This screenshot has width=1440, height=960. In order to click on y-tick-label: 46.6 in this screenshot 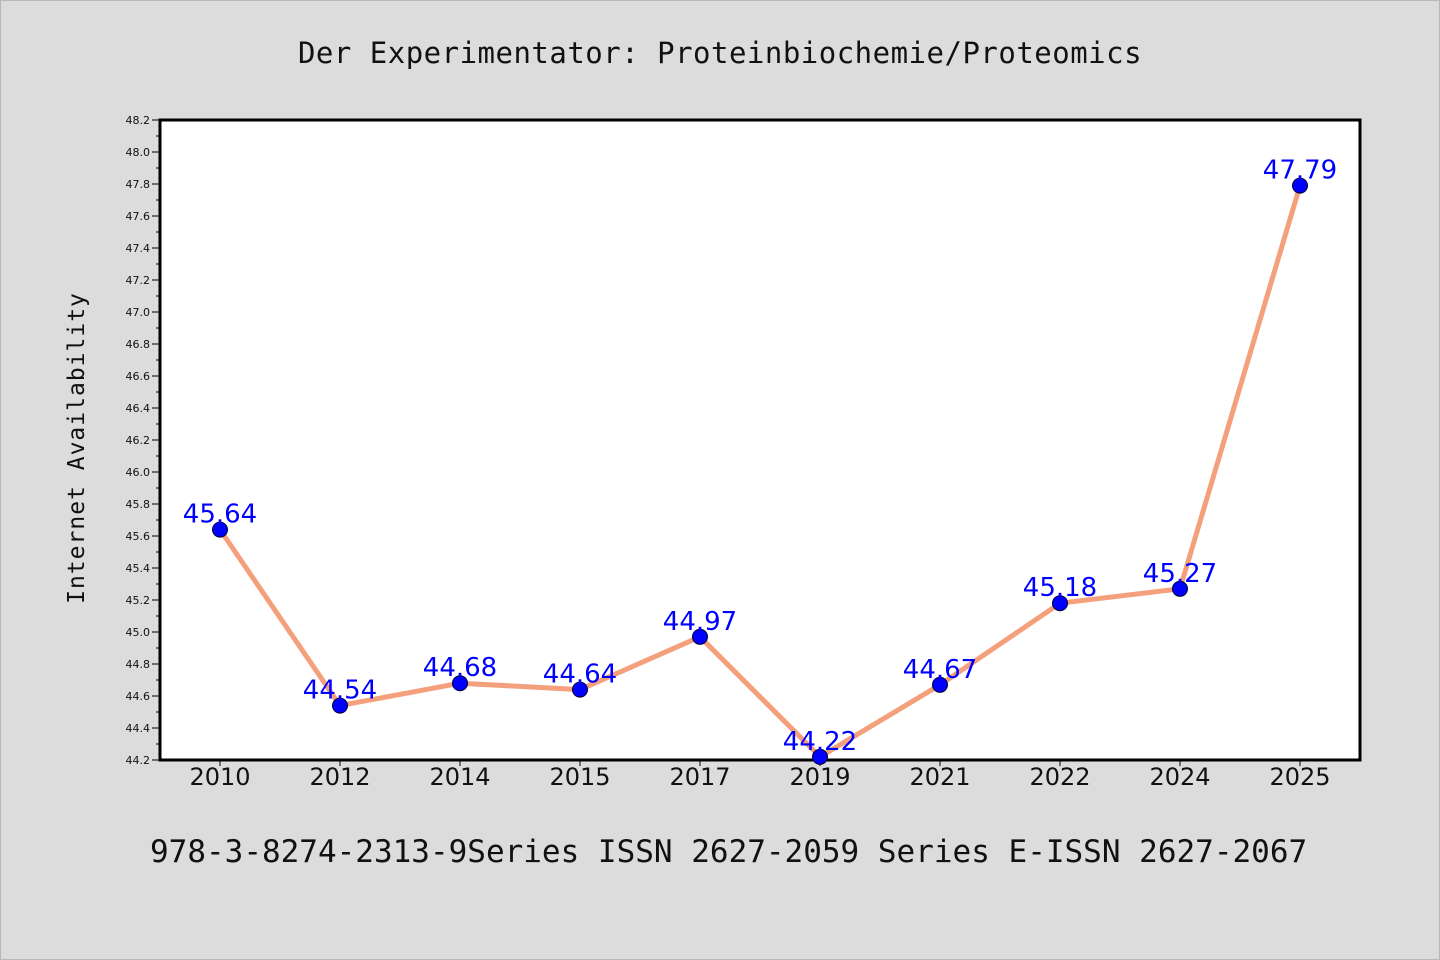, I will do `click(138, 376)`.